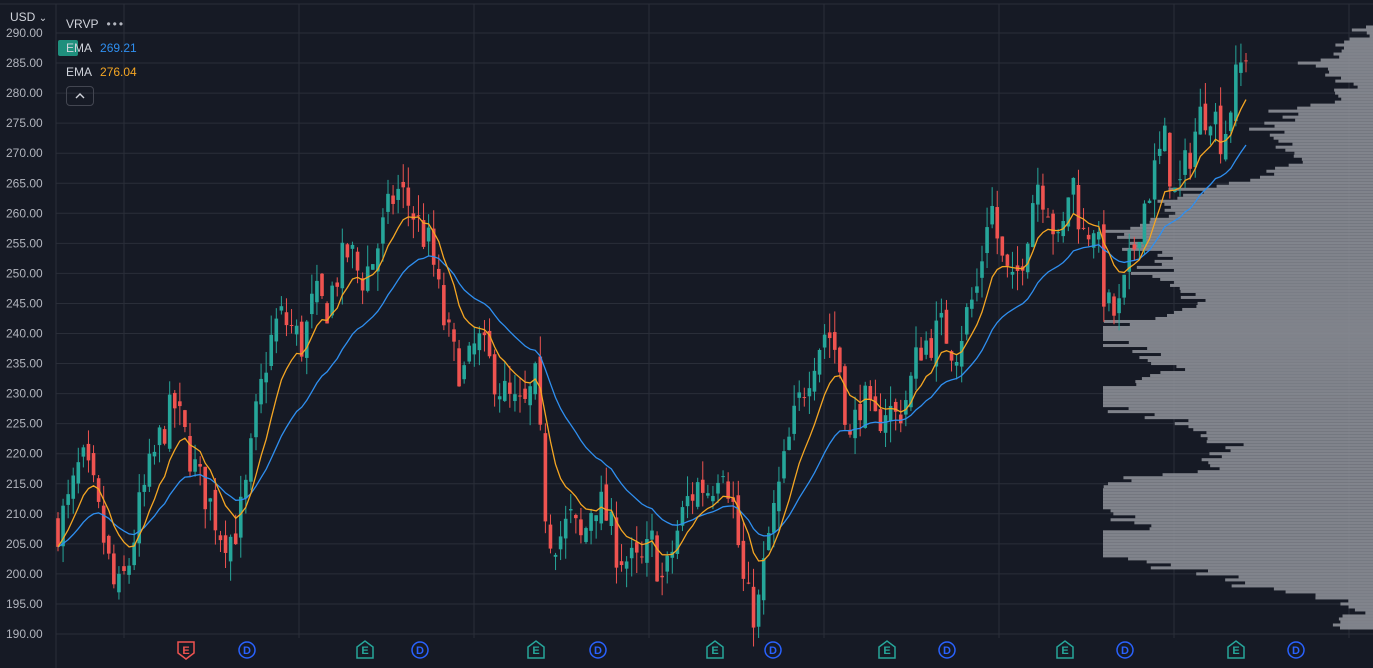 The image size is (1373, 668). Describe the element at coordinates (24, 123) in the screenshot. I see `y-tick-label: 275.00` at that location.